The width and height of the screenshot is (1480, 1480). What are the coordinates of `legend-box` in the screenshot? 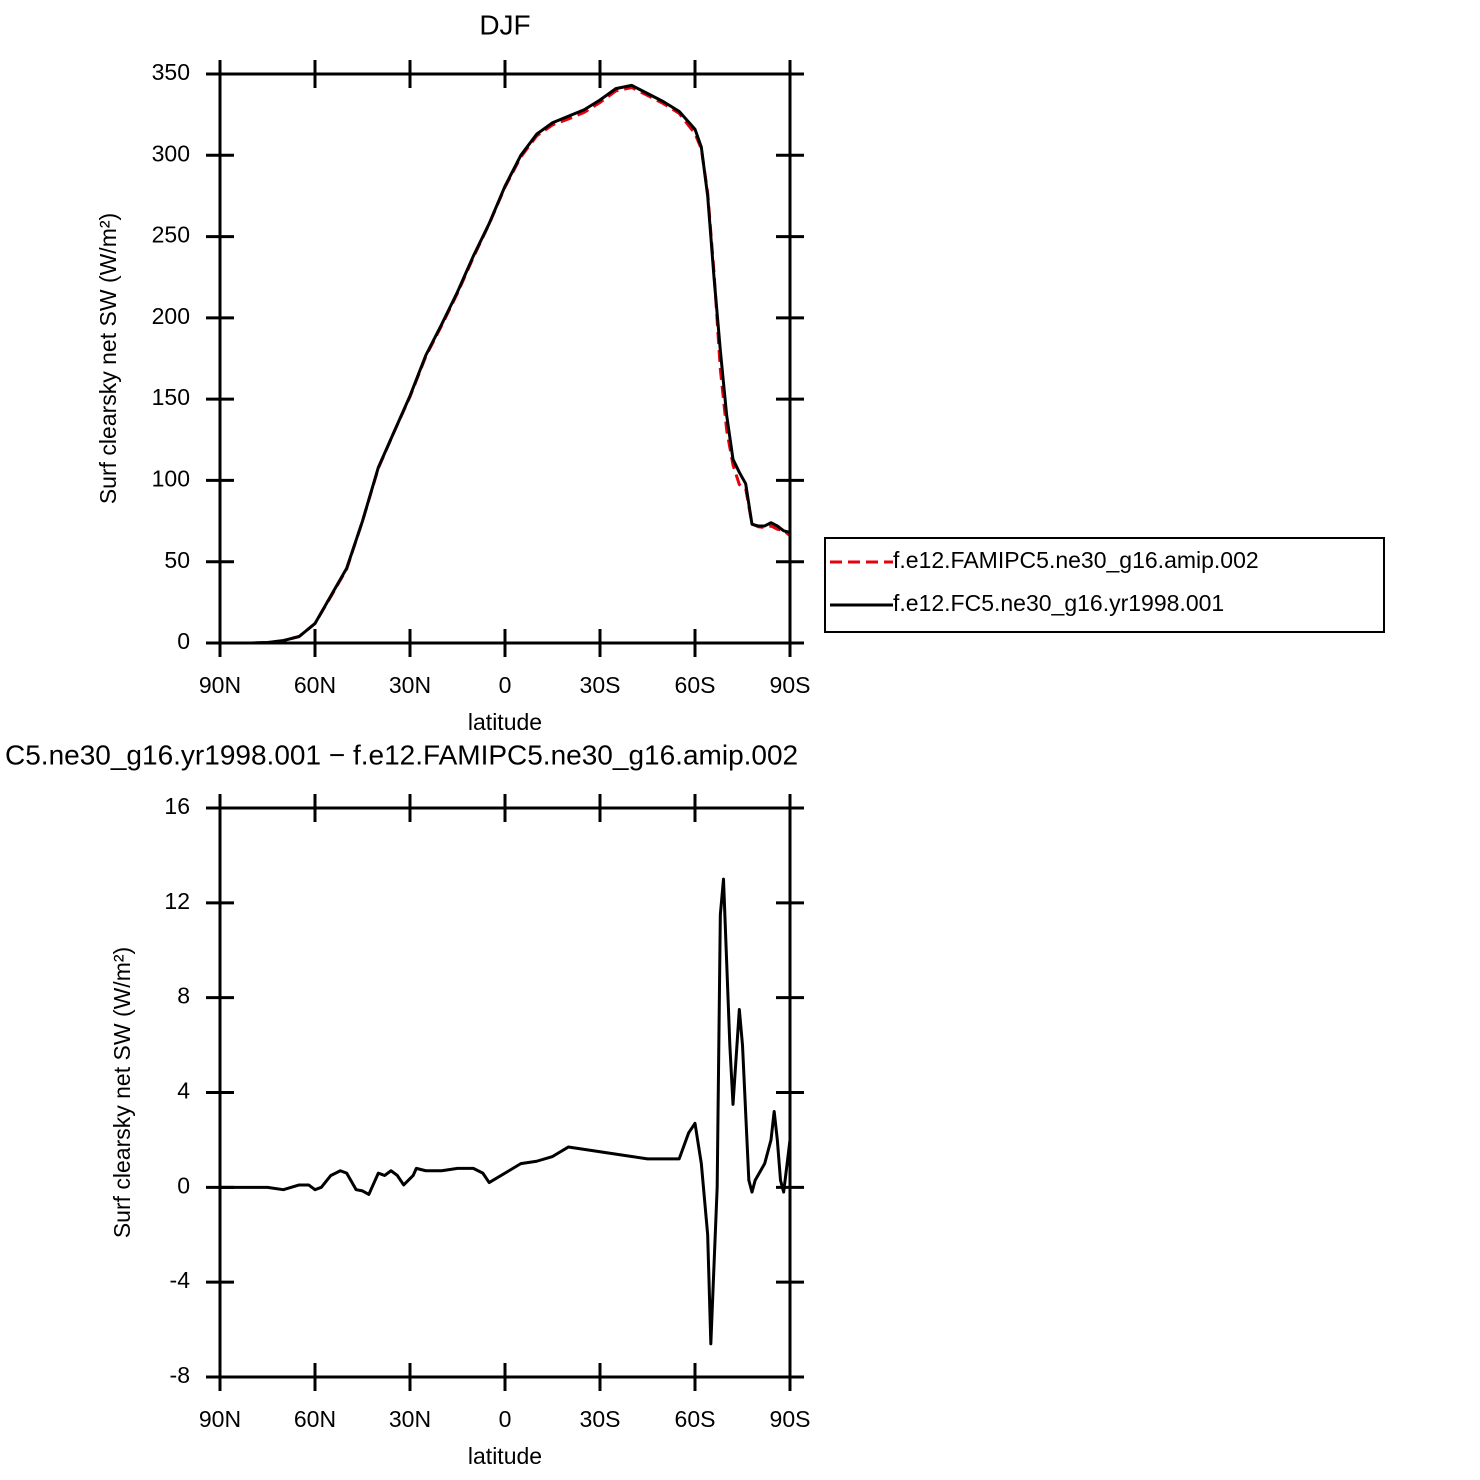 It's located at (1104, 585).